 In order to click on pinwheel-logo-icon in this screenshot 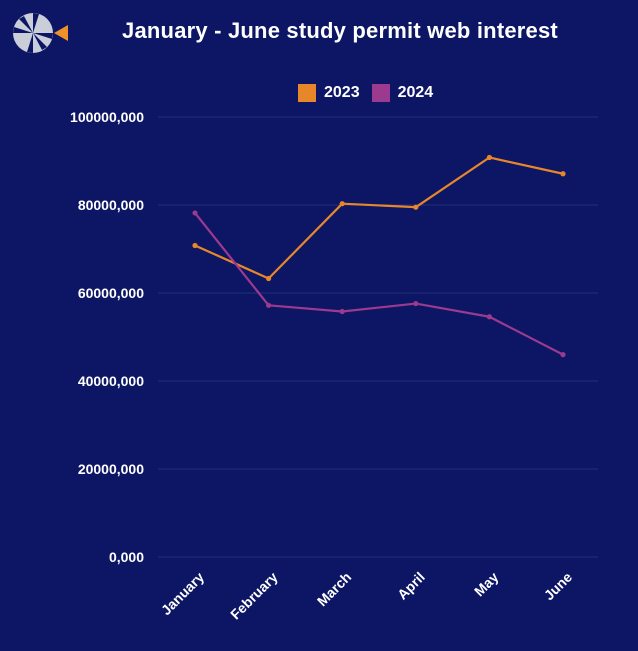, I will do `click(40, 33)`.